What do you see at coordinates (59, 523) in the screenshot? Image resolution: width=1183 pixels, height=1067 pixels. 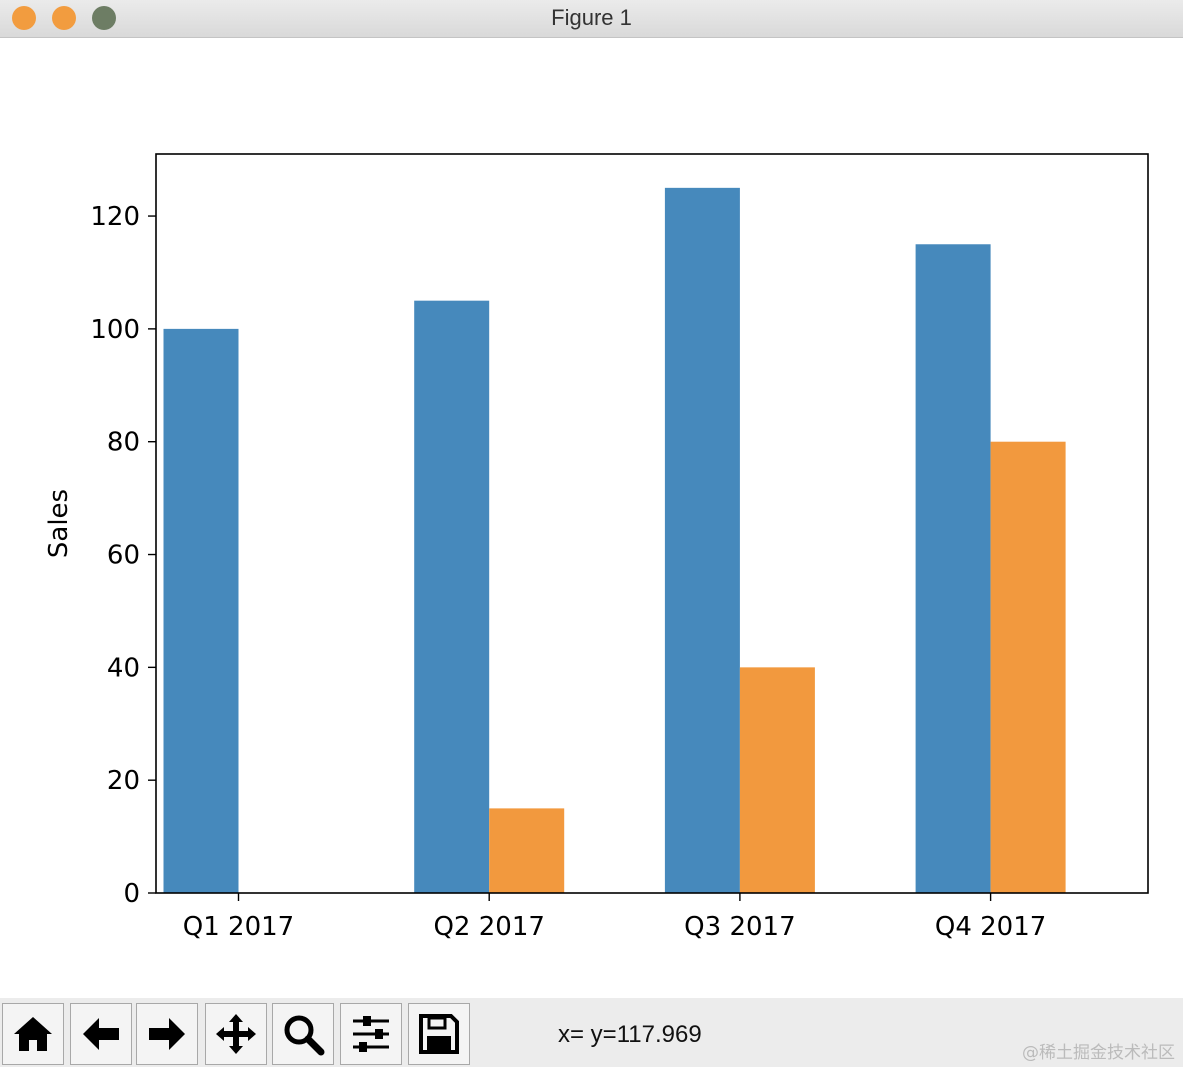 I see `y-axis-label: Sales` at bounding box center [59, 523].